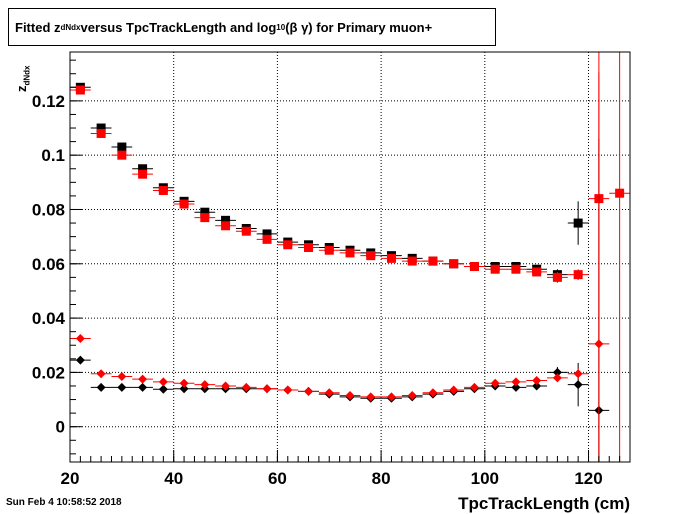 The height and width of the screenshot is (514, 700). What do you see at coordinates (178, 27) in the screenshot?
I see `title-middle: versus TpcTrackLength and log` at bounding box center [178, 27].